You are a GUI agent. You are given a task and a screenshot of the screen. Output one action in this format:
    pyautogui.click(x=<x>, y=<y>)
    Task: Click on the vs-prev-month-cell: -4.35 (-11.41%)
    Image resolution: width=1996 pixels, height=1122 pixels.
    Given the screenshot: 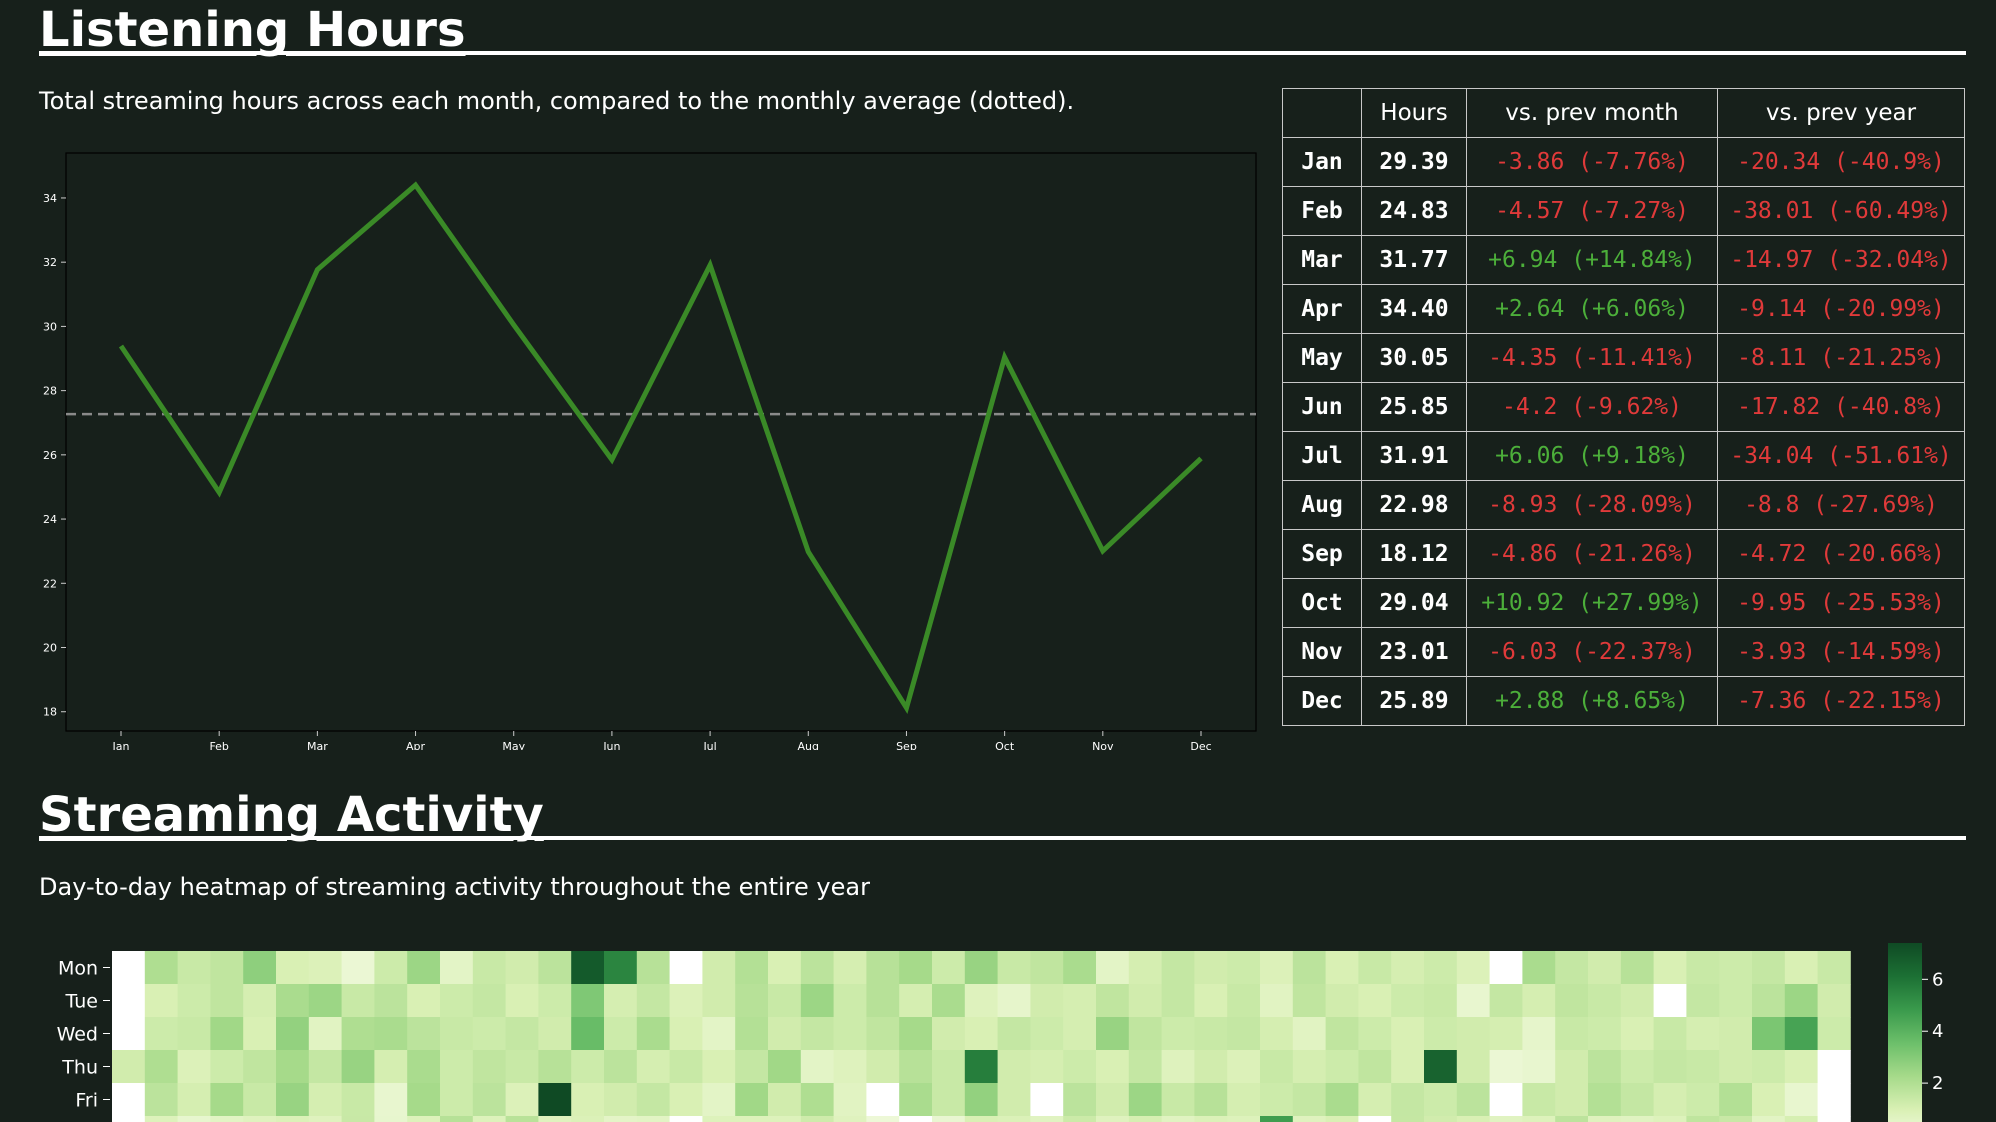 What is the action you would take?
    pyautogui.click(x=1592, y=358)
    